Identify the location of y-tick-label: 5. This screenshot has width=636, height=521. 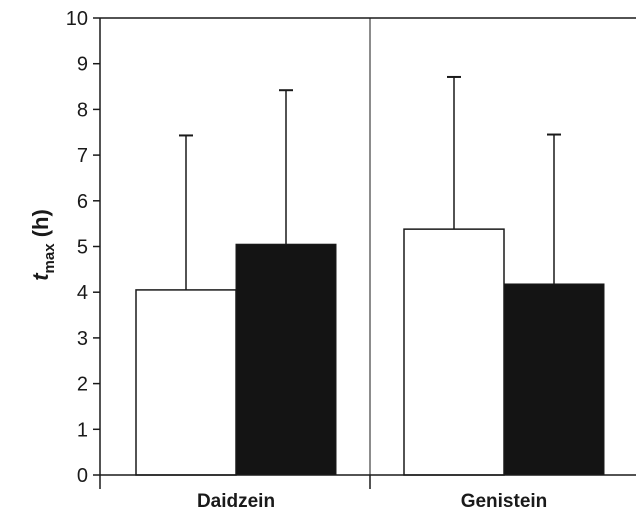
(82, 248).